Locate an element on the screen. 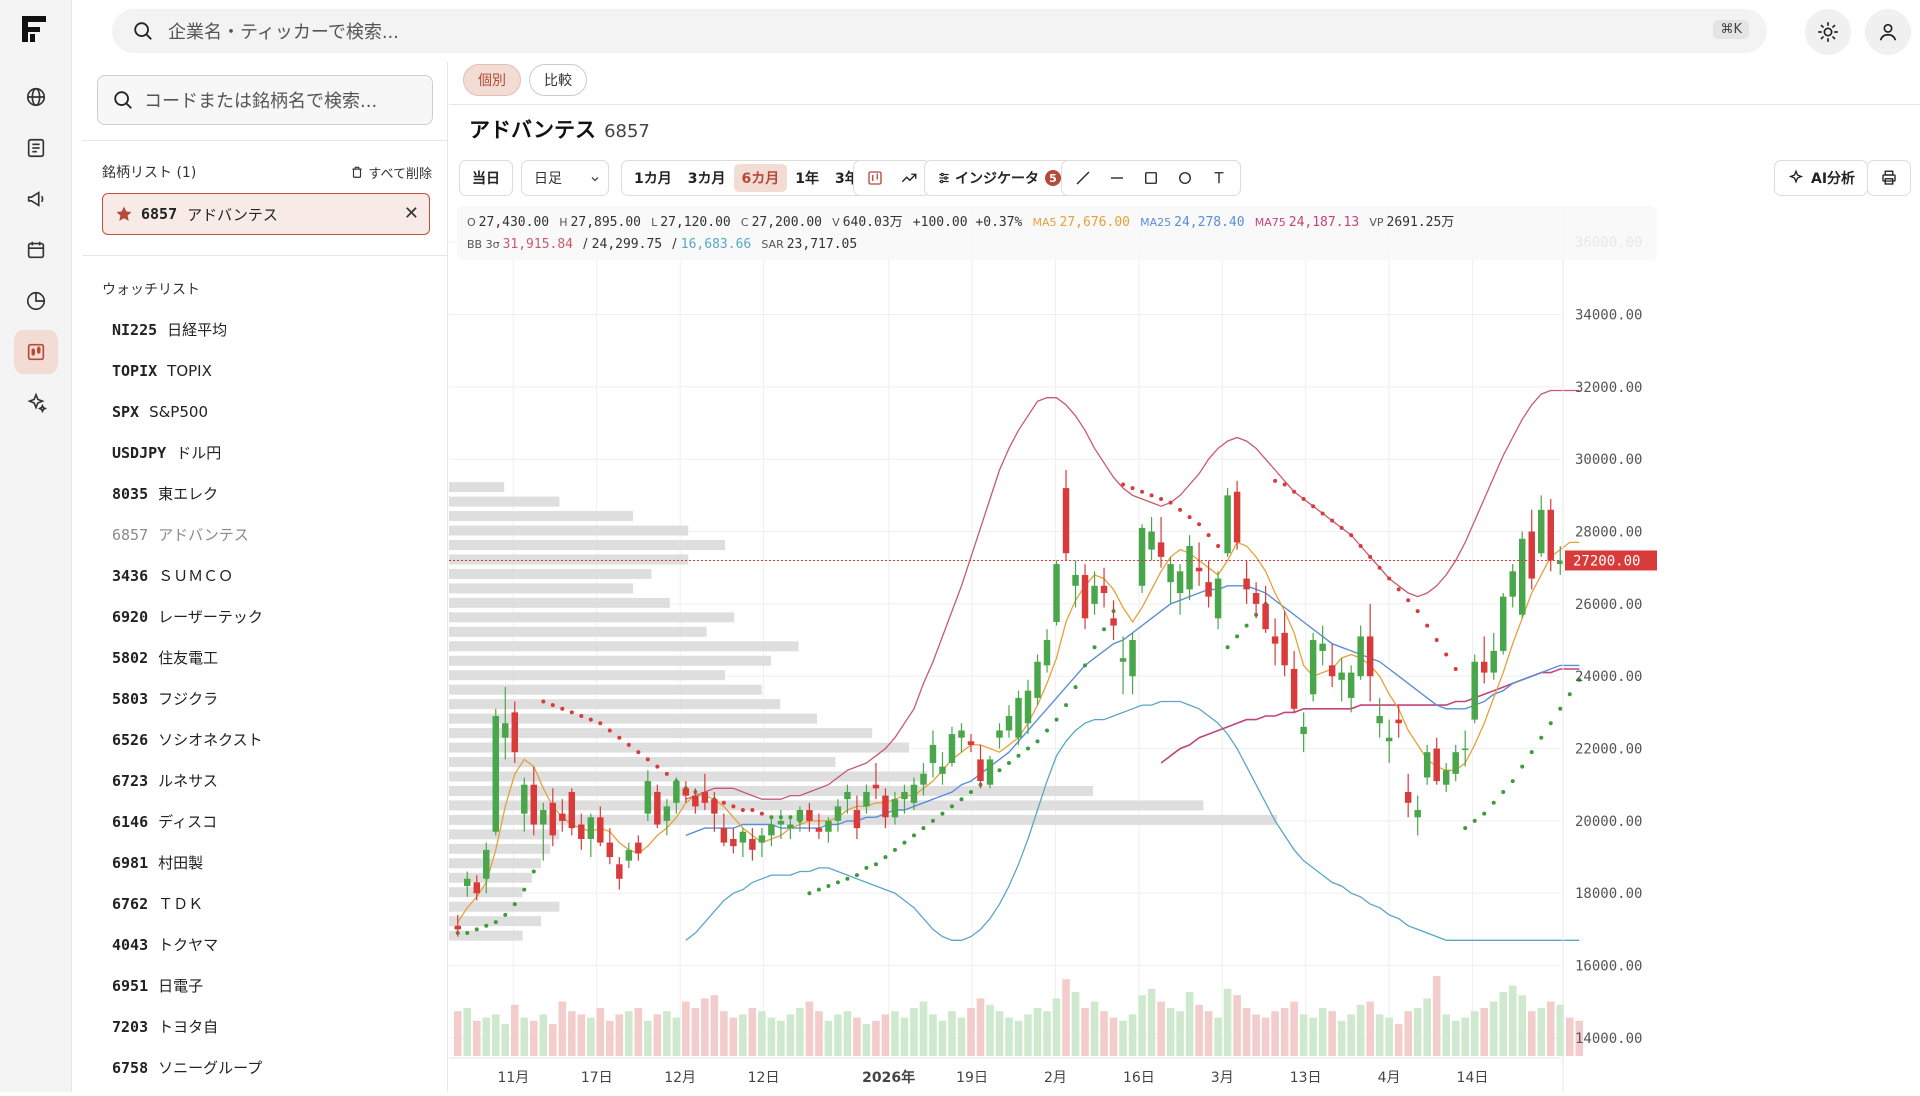 The image size is (1920, 1096). ai-analysis-button: AI分析 is located at coordinates (1821, 178).